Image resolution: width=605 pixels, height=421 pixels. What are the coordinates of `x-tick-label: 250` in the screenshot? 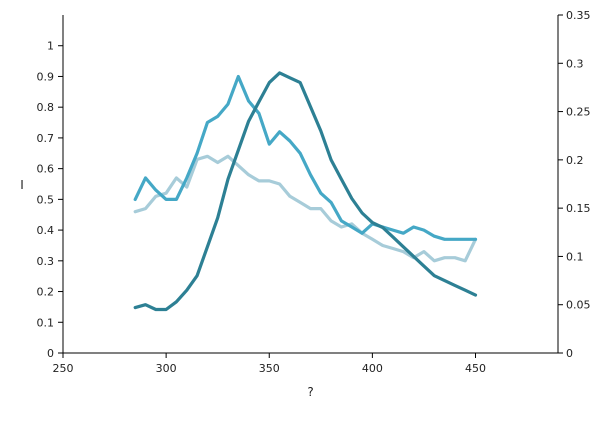 It's located at (63, 368).